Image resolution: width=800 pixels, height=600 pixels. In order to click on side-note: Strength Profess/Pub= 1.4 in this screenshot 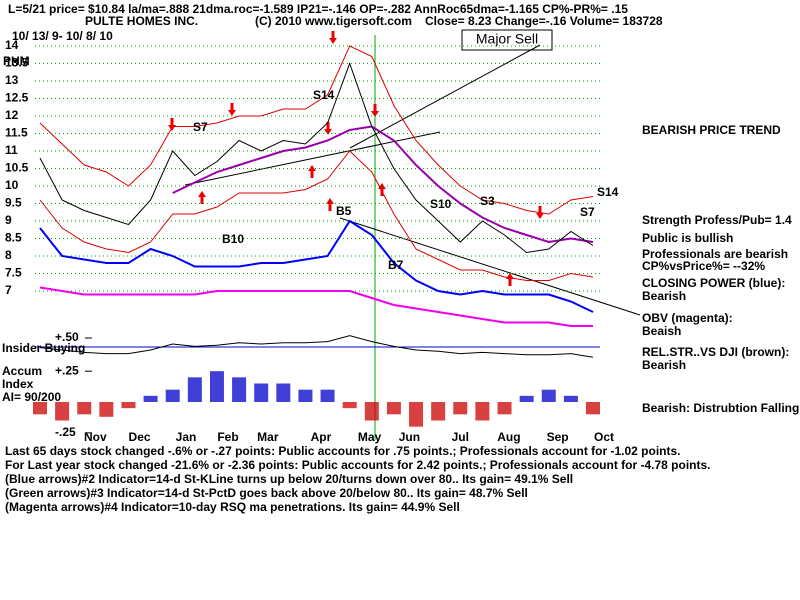, I will do `click(717, 220)`.